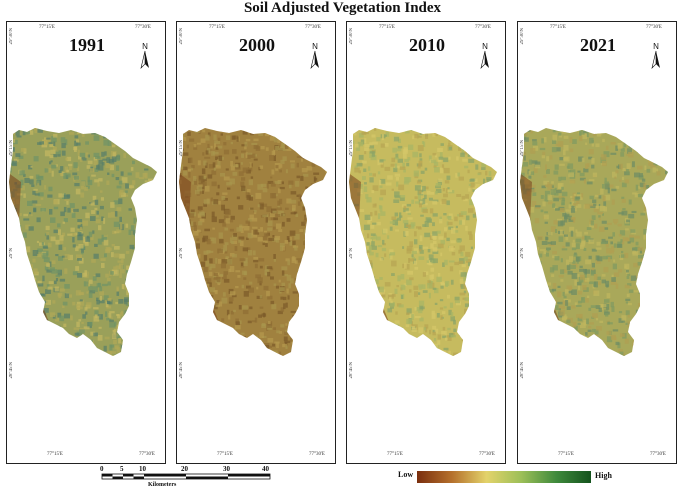  Describe the element at coordinates (257, 45) in the screenshot. I see `year-label: 2000` at that location.